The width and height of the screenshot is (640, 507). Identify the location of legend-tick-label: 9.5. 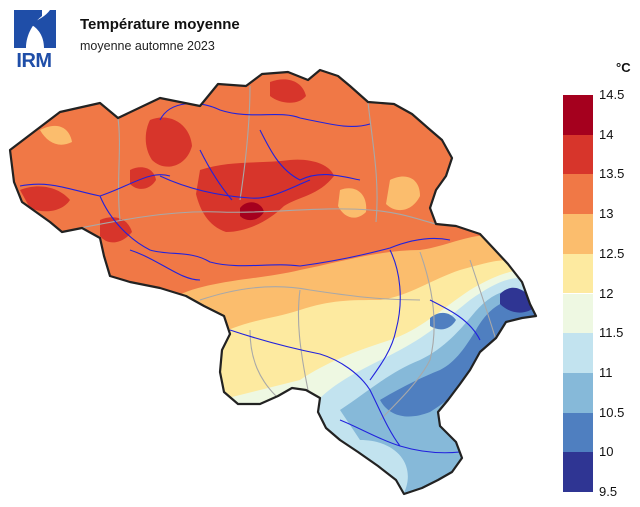
(608, 491).